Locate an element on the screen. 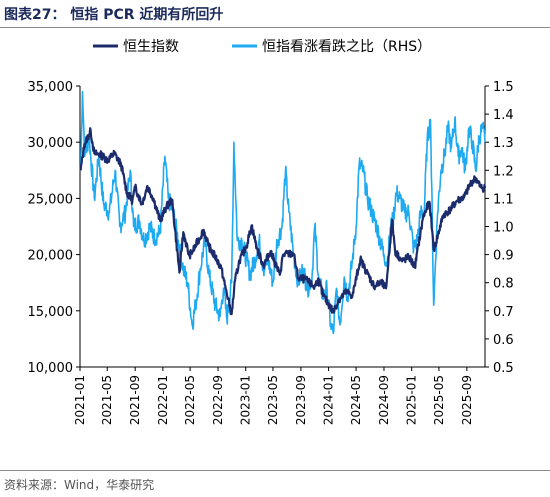 The width and height of the screenshot is (550, 497). source-note: 资料来源：Wind，华泰研究 is located at coordinates (79, 485).